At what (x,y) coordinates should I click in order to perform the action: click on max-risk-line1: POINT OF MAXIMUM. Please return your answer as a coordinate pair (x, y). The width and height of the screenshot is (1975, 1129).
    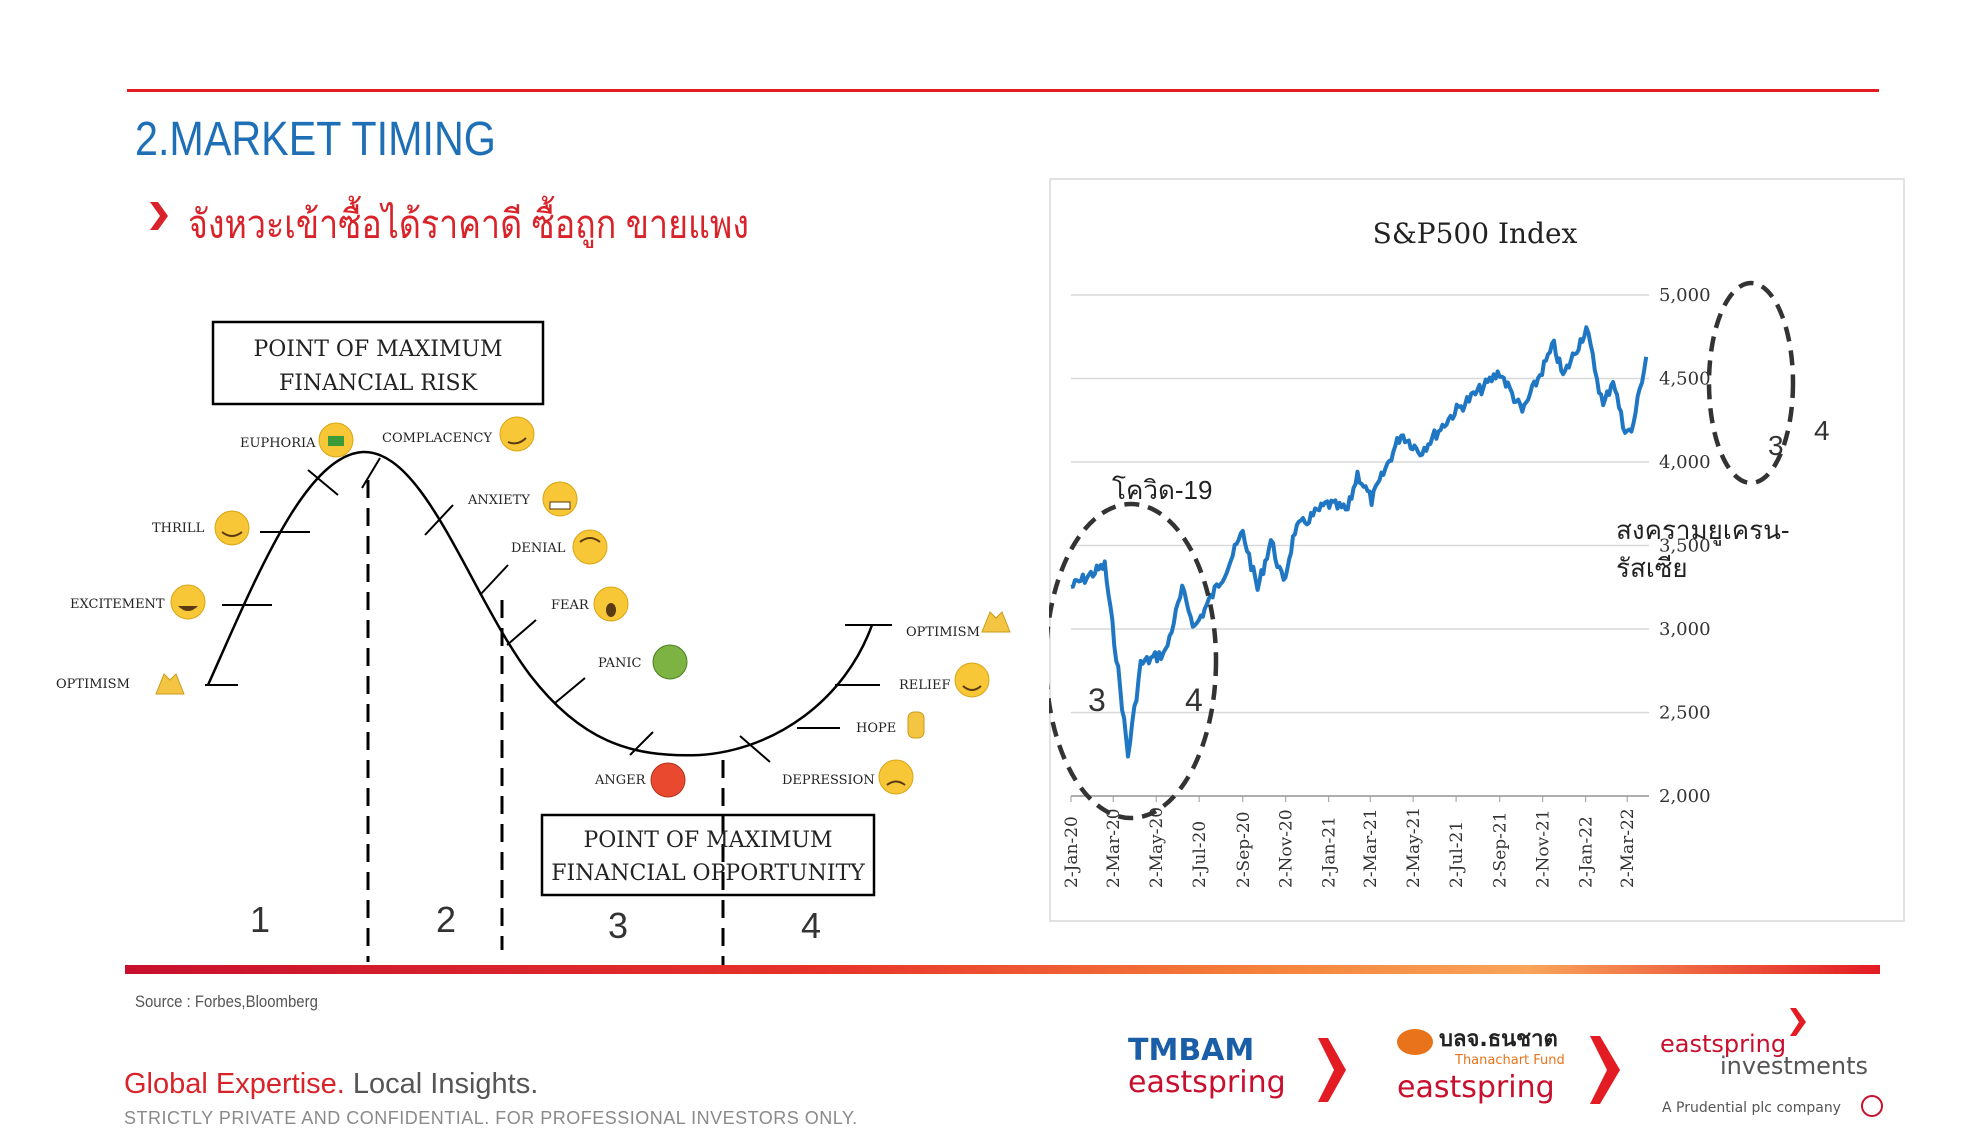
    Looking at the image, I should click on (377, 349).